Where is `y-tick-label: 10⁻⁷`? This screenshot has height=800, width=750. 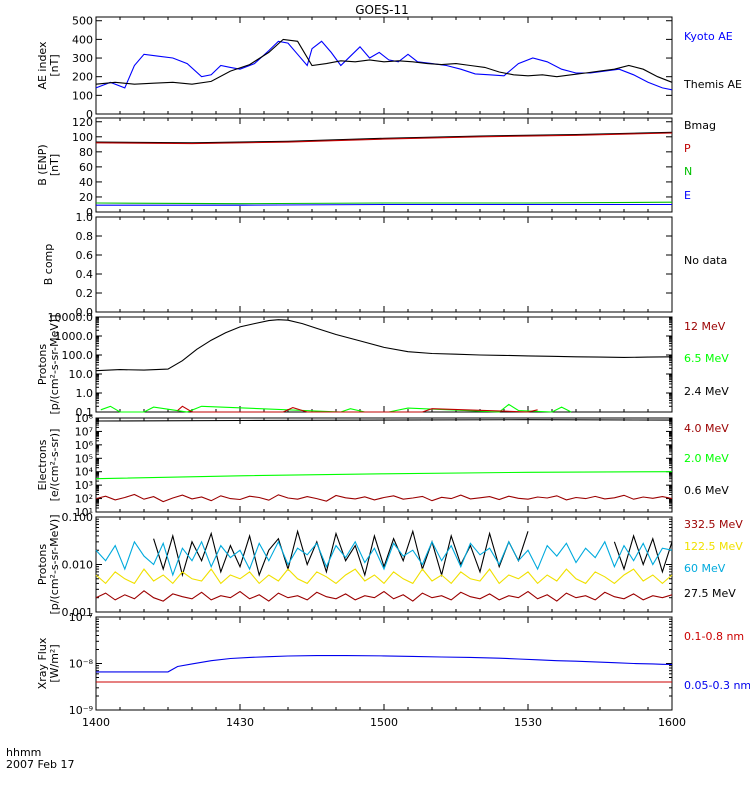 y-tick-label: 10⁻⁷ is located at coordinates (81, 617).